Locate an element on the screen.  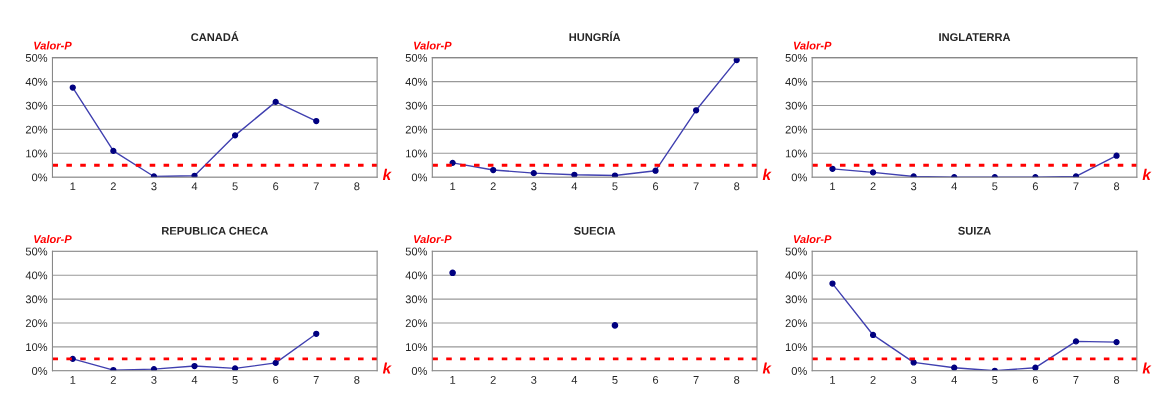
chart-title: REPUBLICA CHECA is located at coordinates (215, 230).